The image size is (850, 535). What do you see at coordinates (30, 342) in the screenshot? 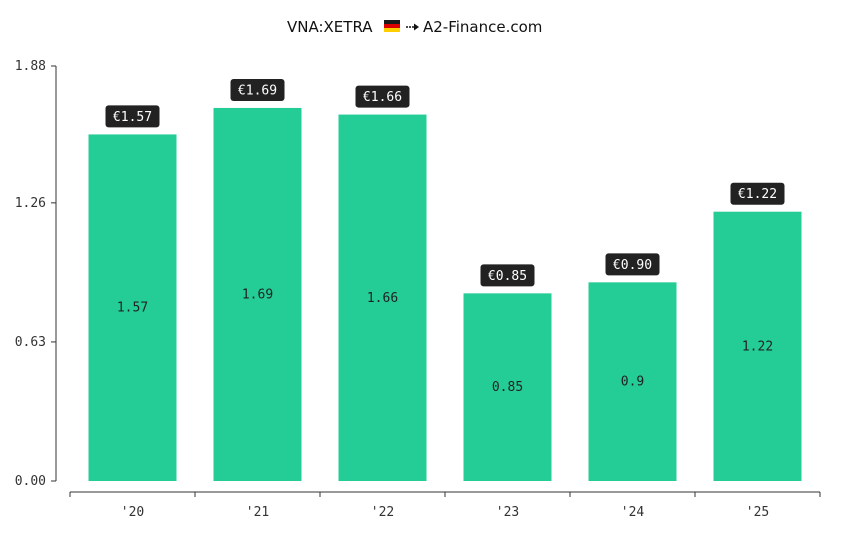
I see `y-tick-label: 0.63` at bounding box center [30, 342].